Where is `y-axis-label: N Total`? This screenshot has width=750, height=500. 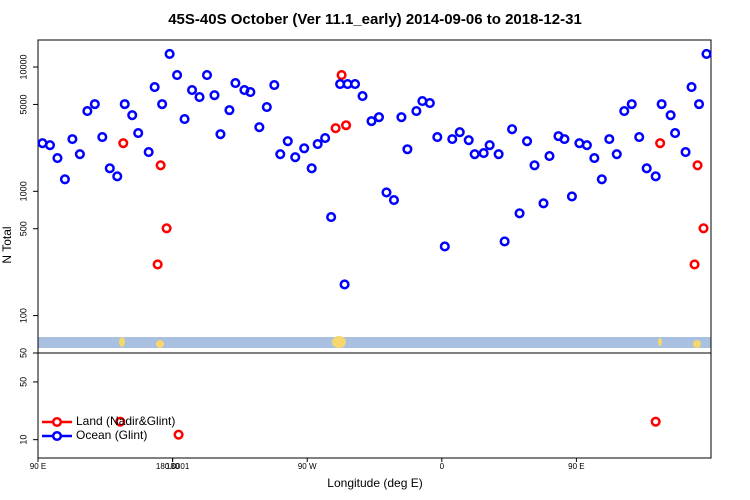 y-axis-label: N Total is located at coordinates (7, 244).